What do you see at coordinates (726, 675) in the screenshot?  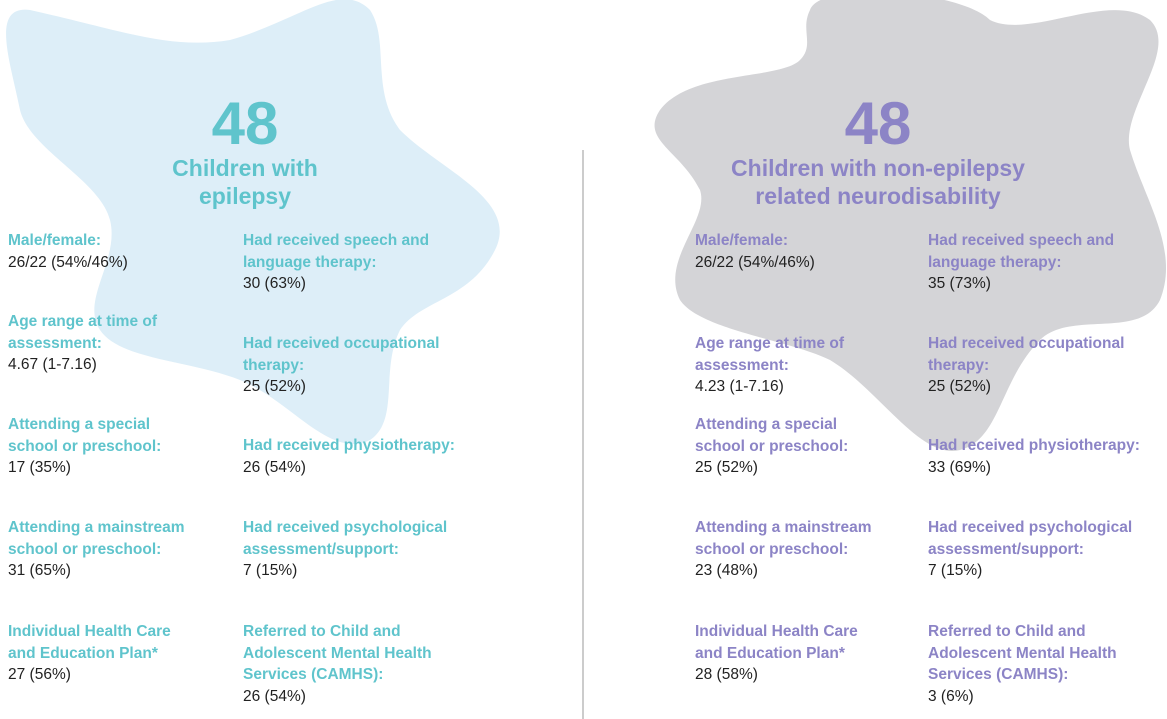 I see `stat-value: 28 (58%)` at bounding box center [726, 675].